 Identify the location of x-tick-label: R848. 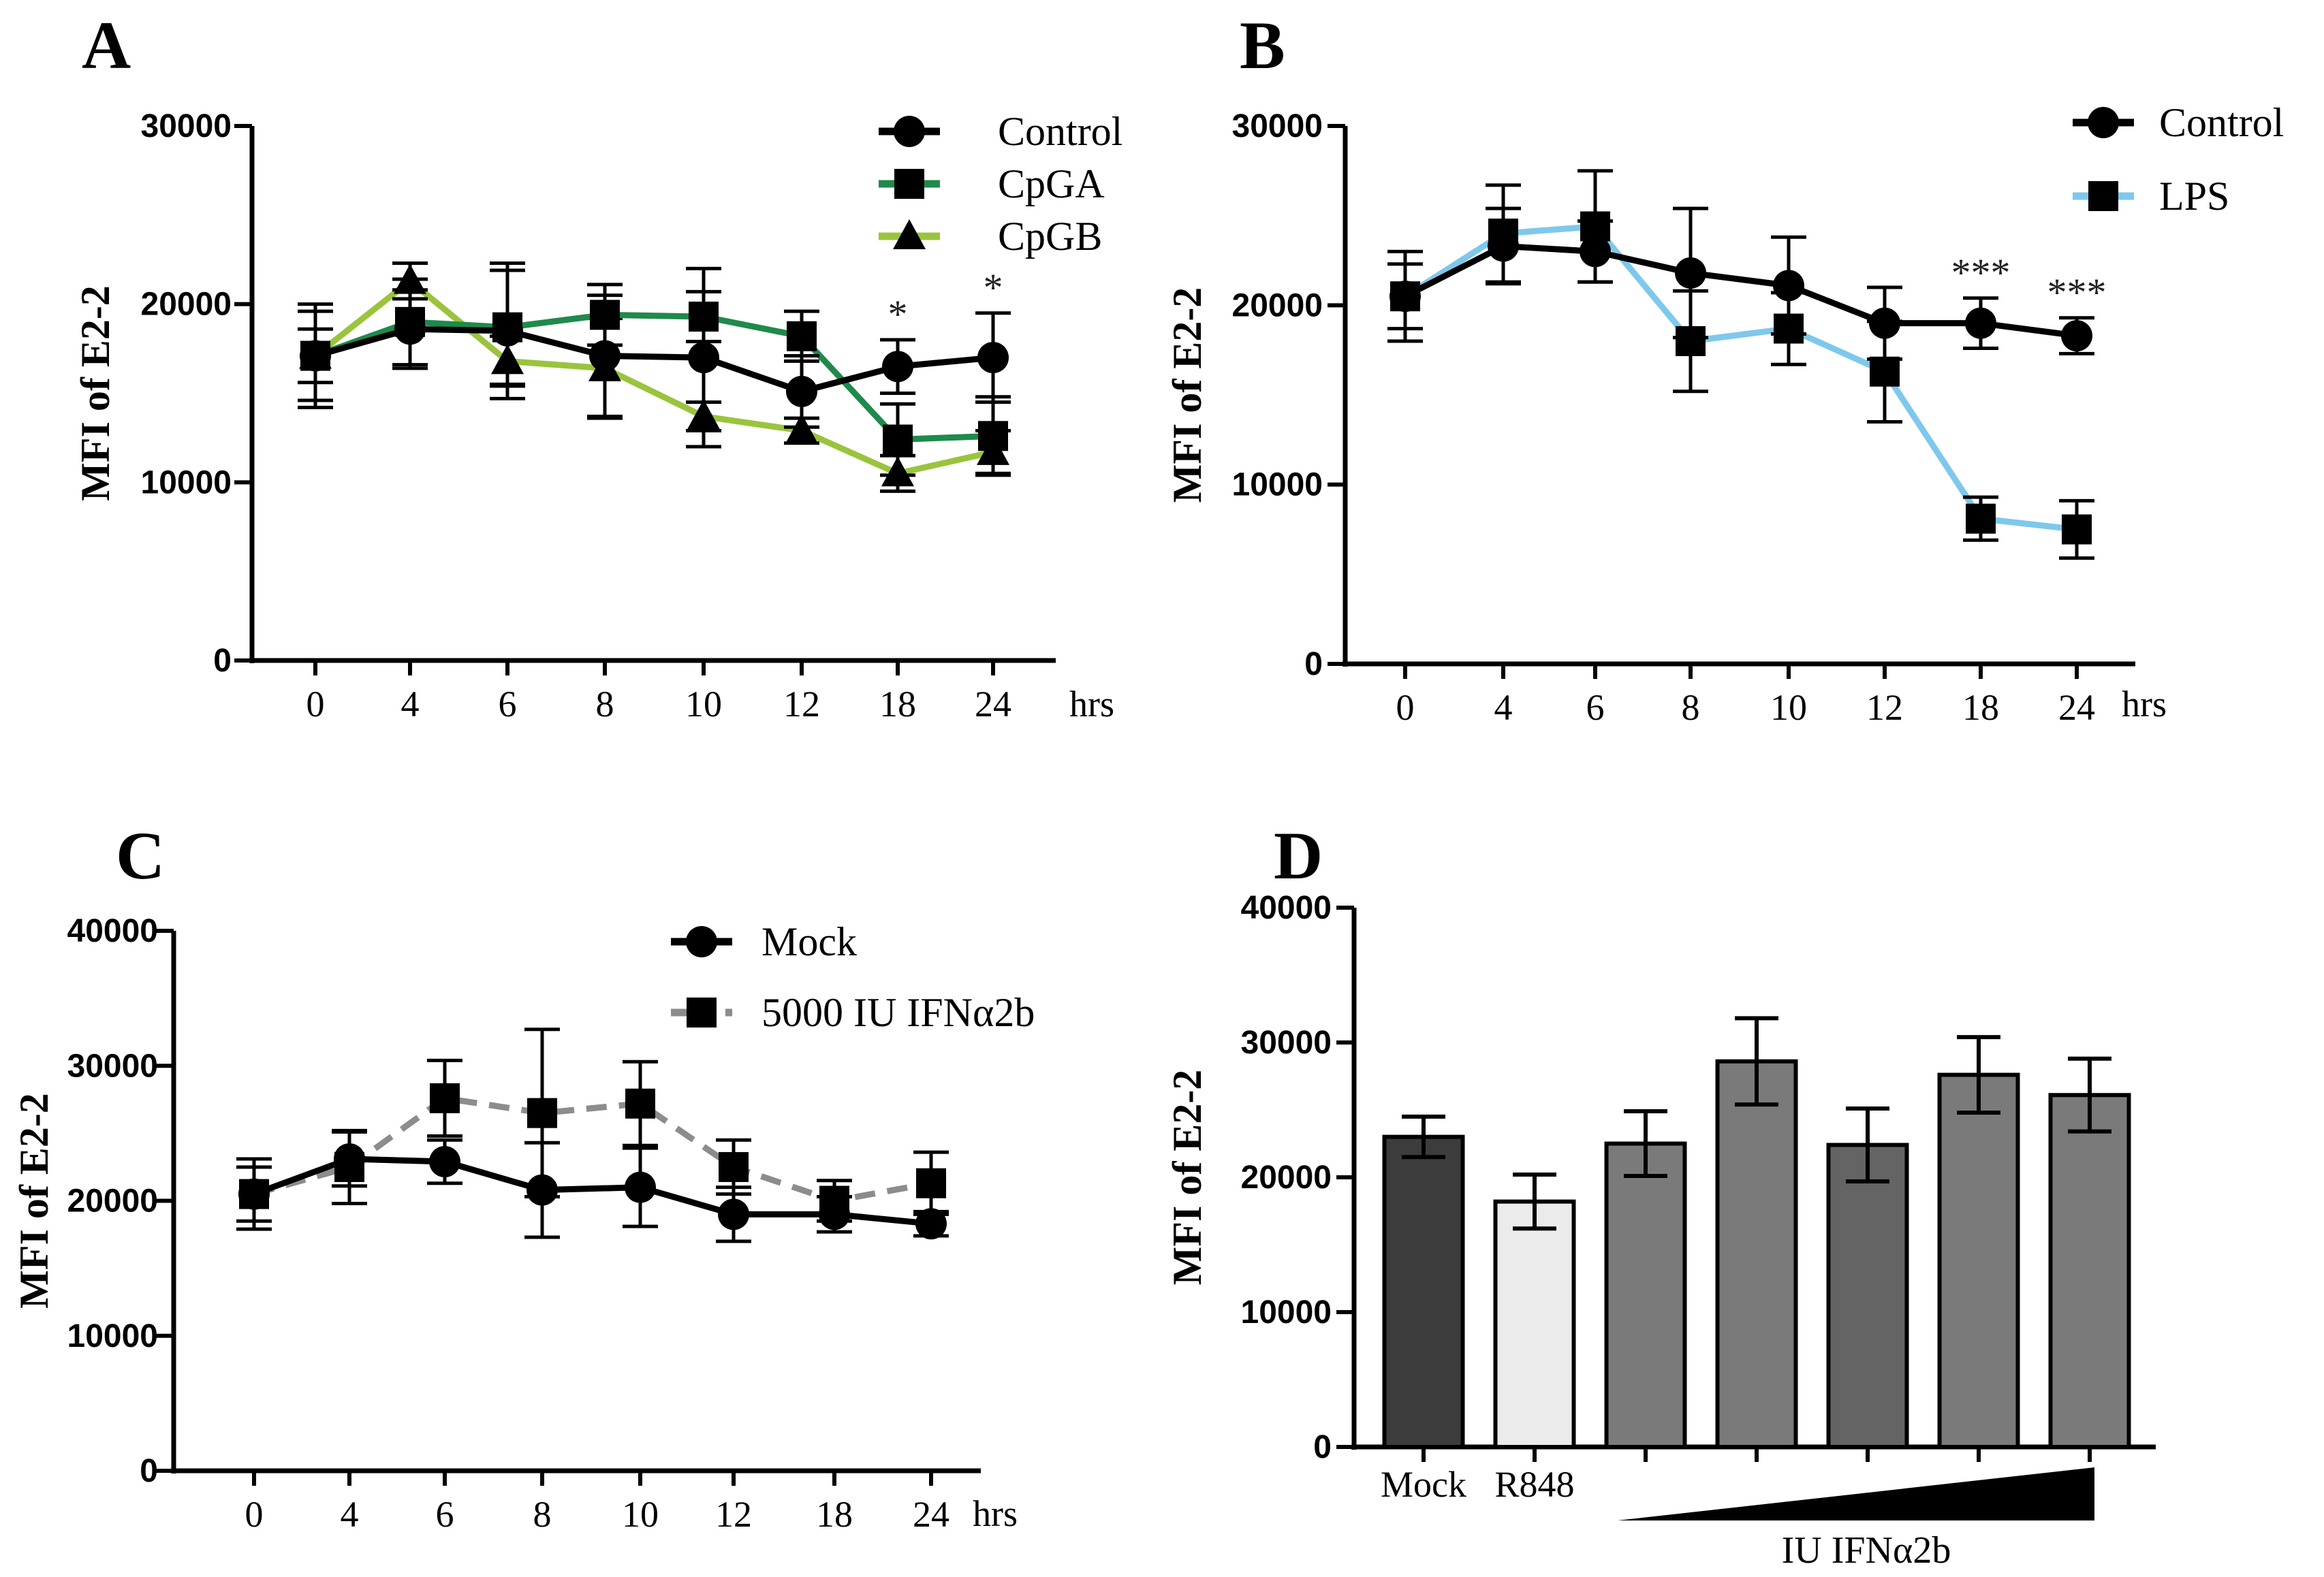
(1534, 1484).